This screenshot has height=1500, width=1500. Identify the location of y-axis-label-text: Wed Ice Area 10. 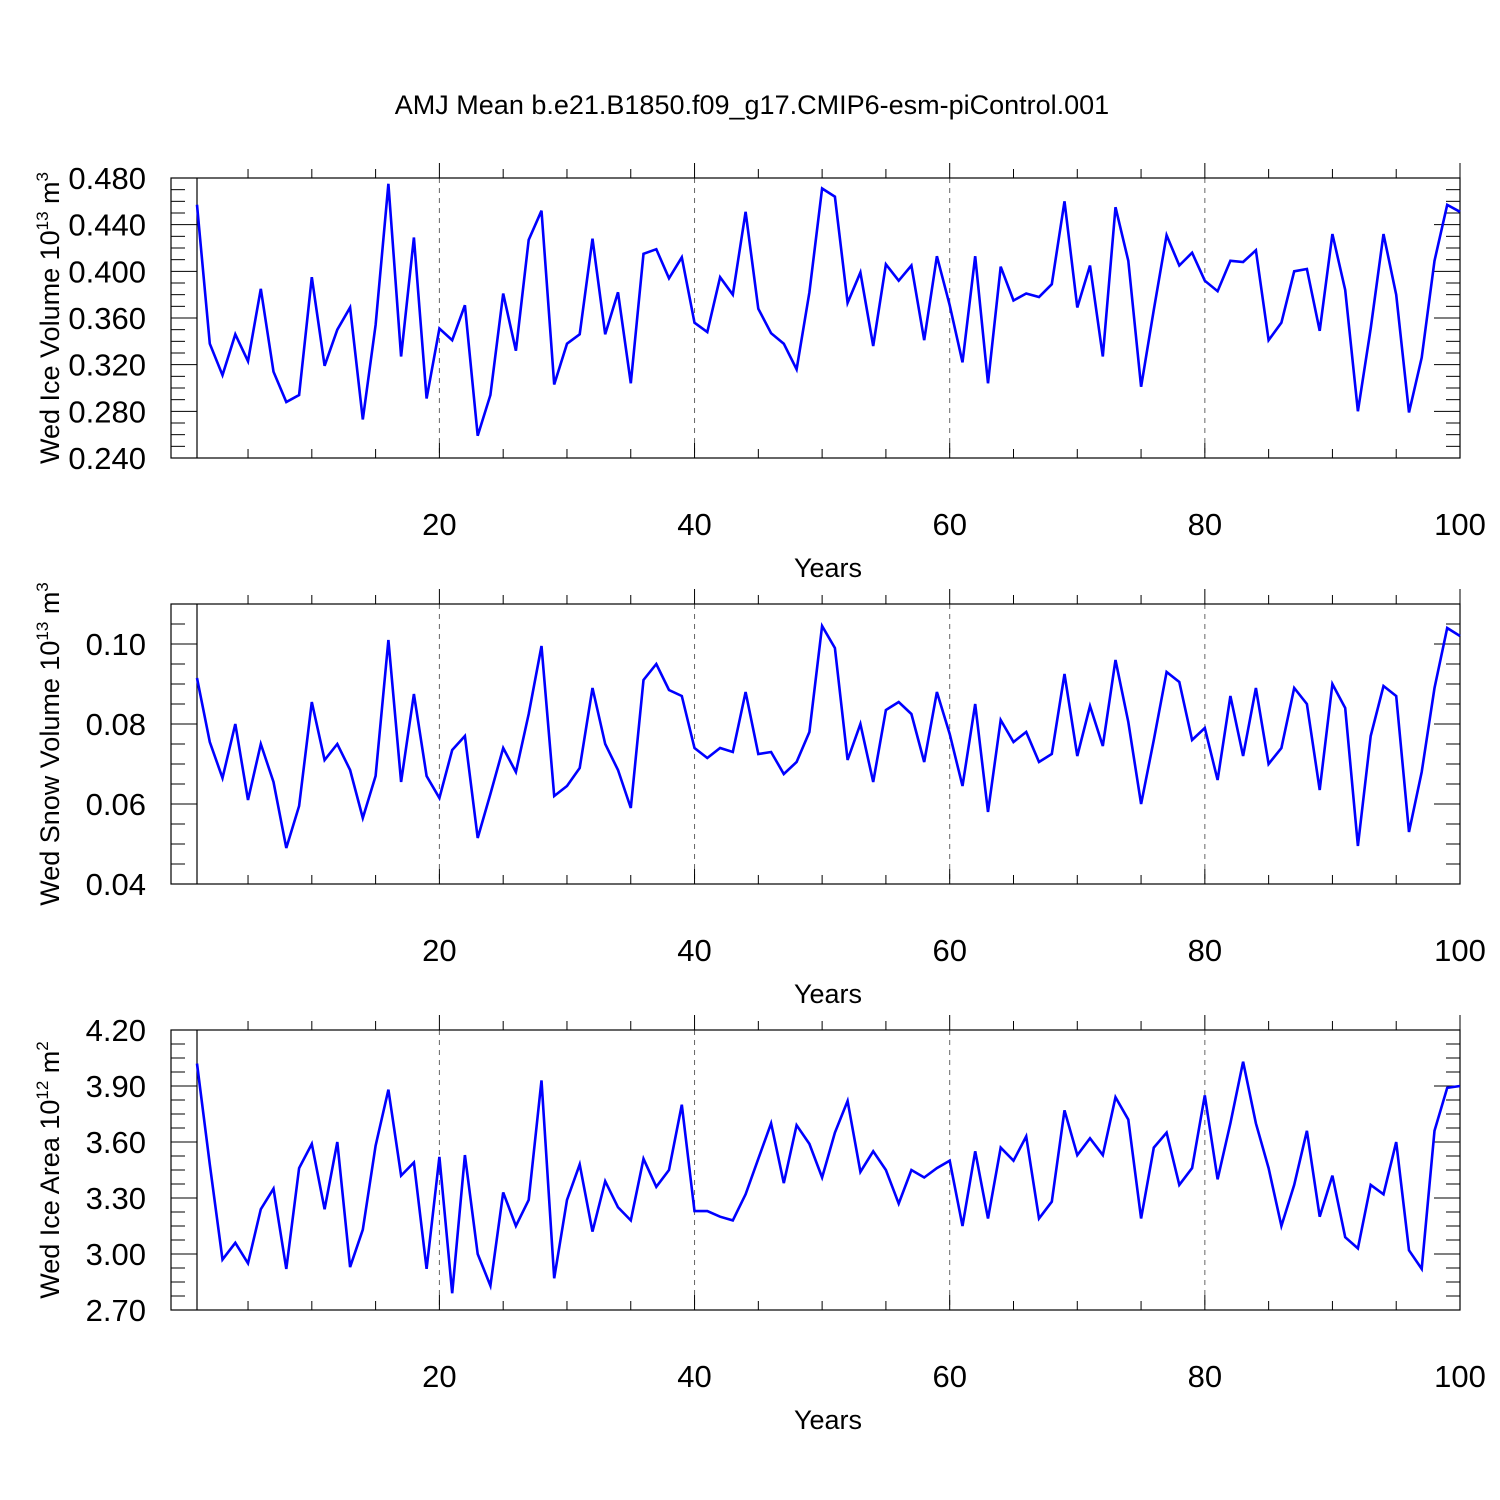
(50, 1199).